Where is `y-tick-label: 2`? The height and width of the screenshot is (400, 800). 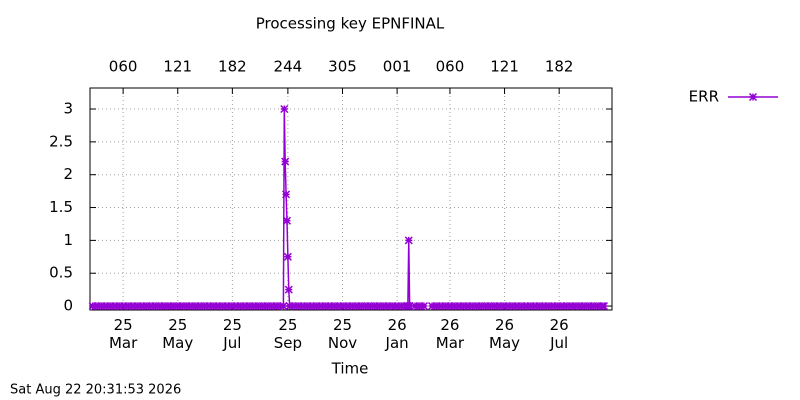 y-tick-label: 2 is located at coordinates (68, 174).